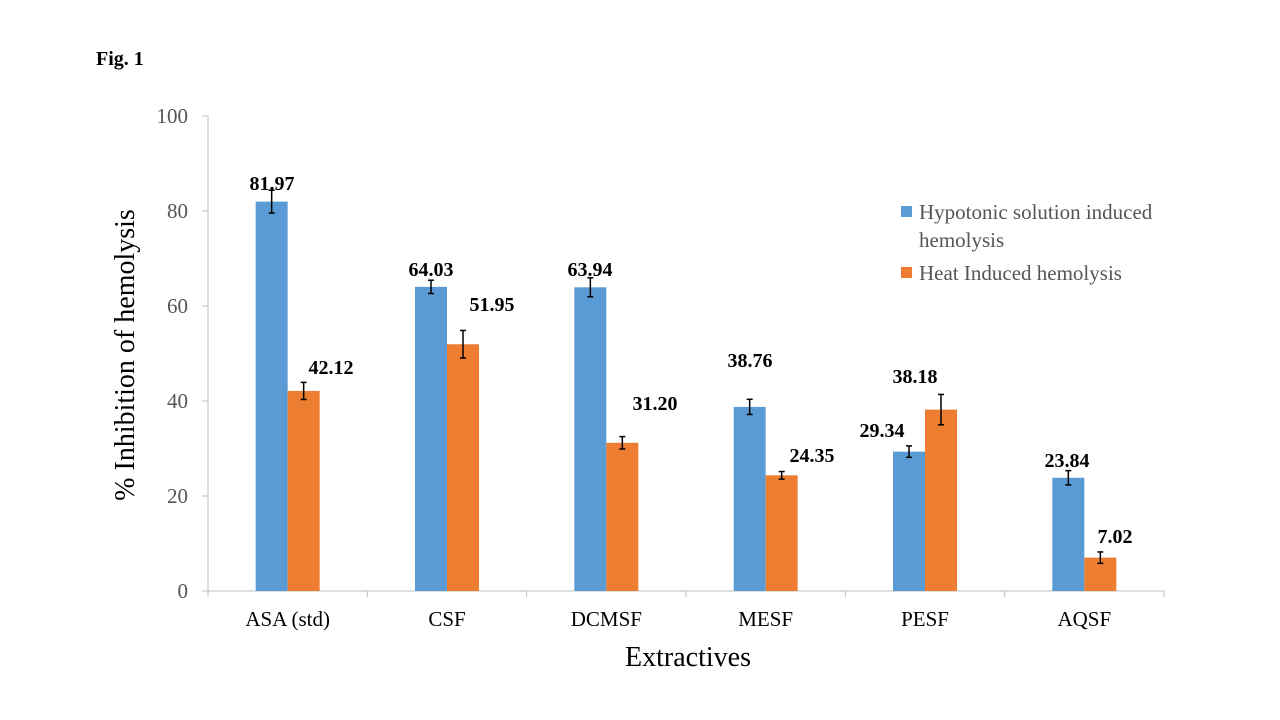 This screenshot has height=720, width=1280. Describe the element at coordinates (183, 591) in the screenshot. I see `y-tick-label: 0` at that location.